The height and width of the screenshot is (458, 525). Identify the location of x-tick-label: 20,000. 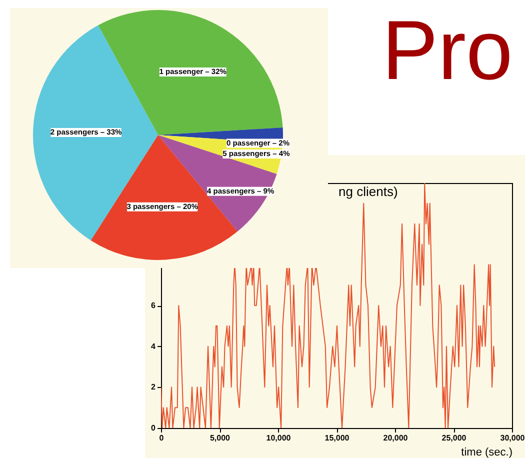
(395, 438).